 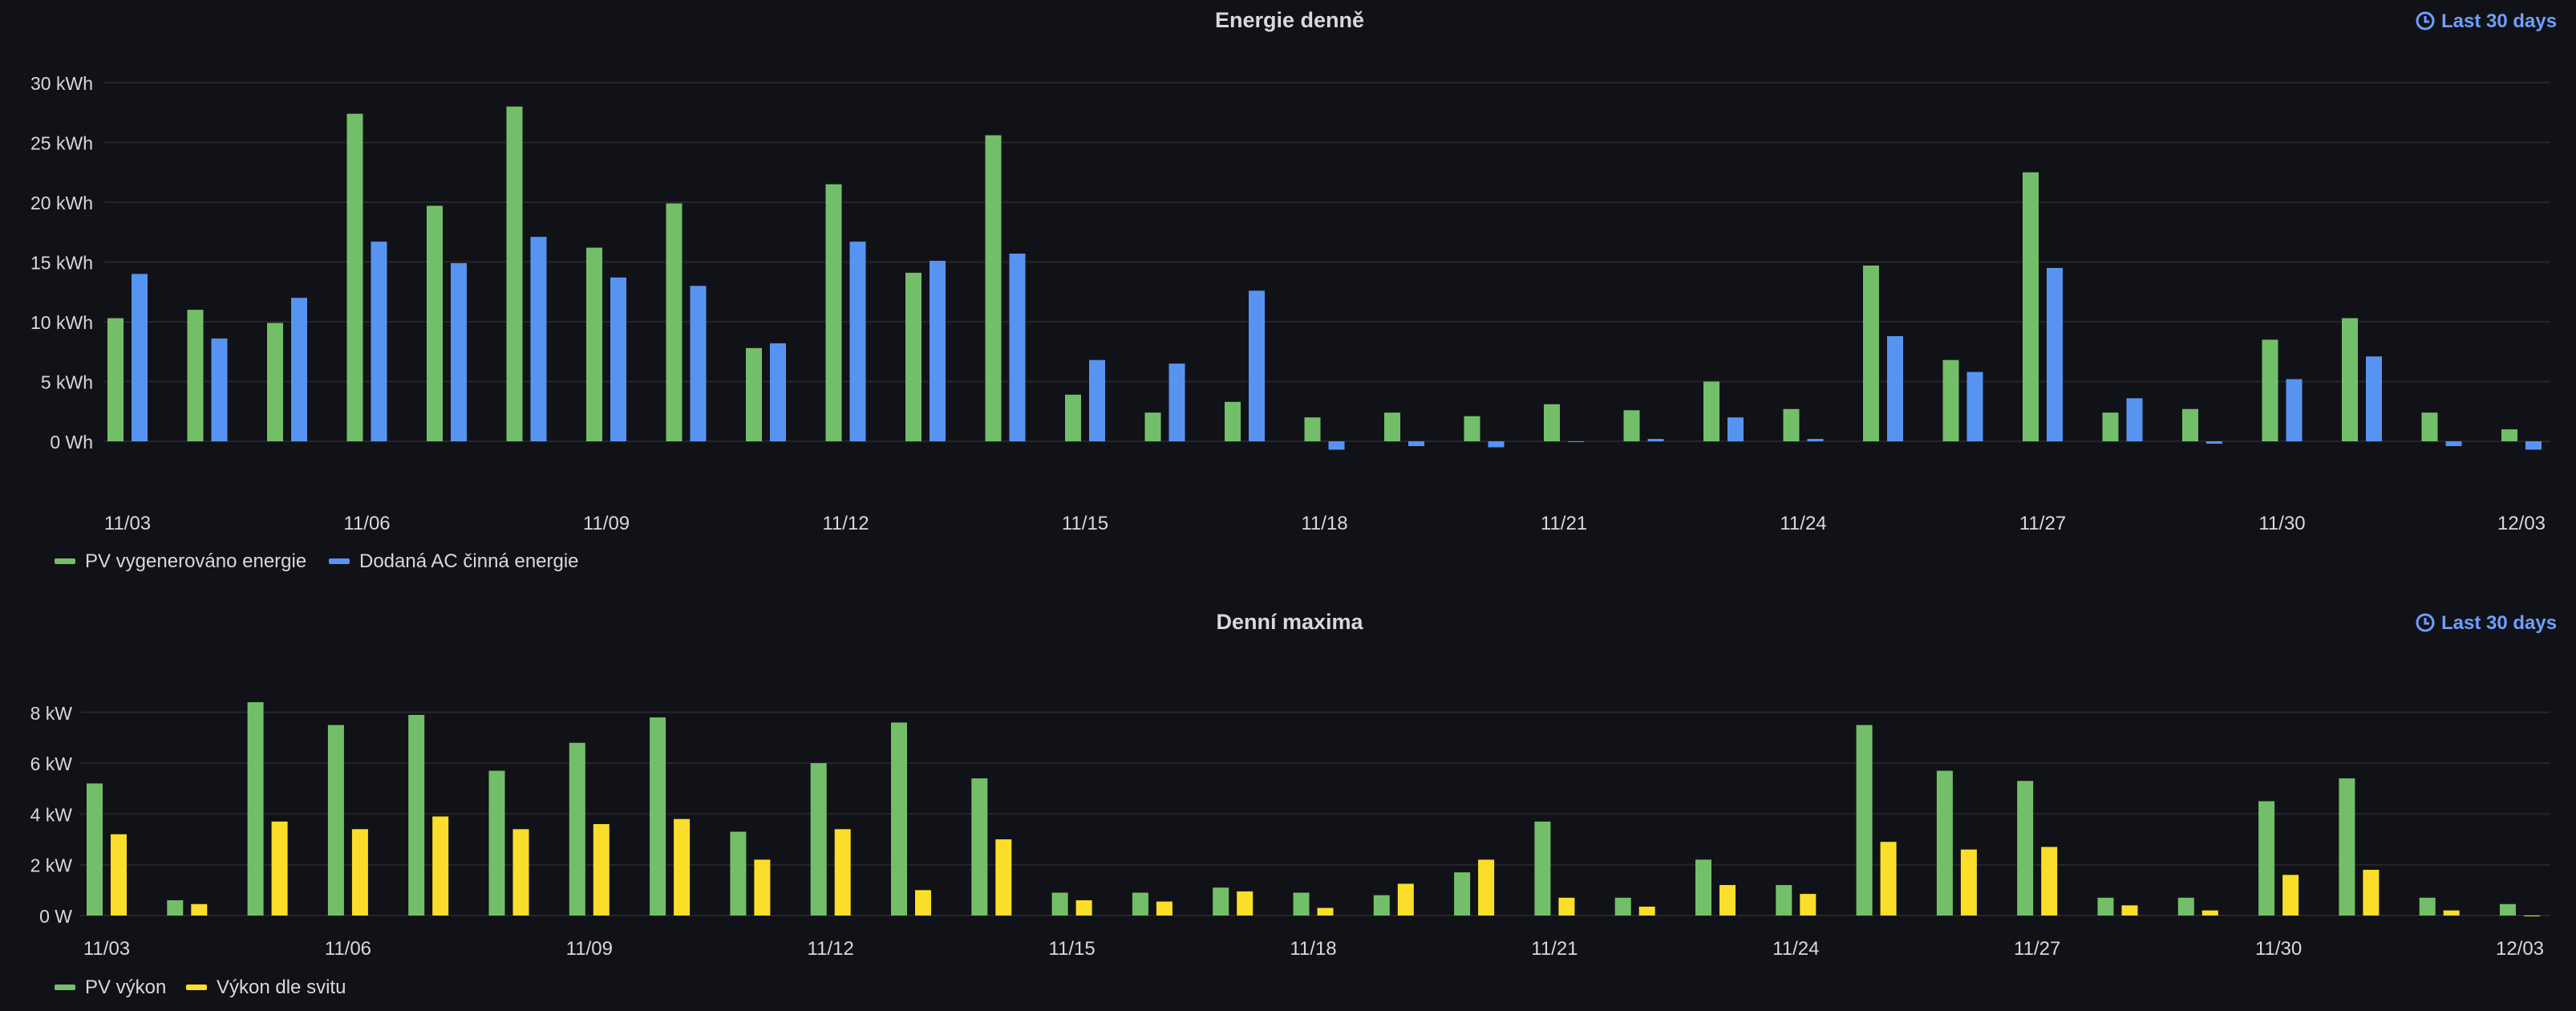 What do you see at coordinates (126, 987) in the screenshot?
I see `legend-label: PV výkon` at bounding box center [126, 987].